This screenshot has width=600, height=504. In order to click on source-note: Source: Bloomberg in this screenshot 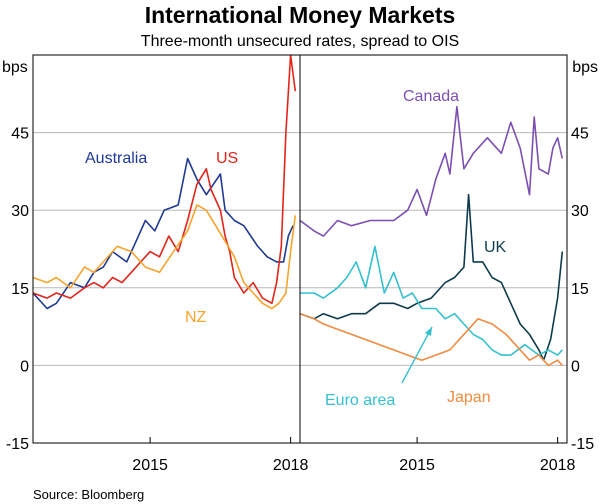, I will do `click(88, 494)`.